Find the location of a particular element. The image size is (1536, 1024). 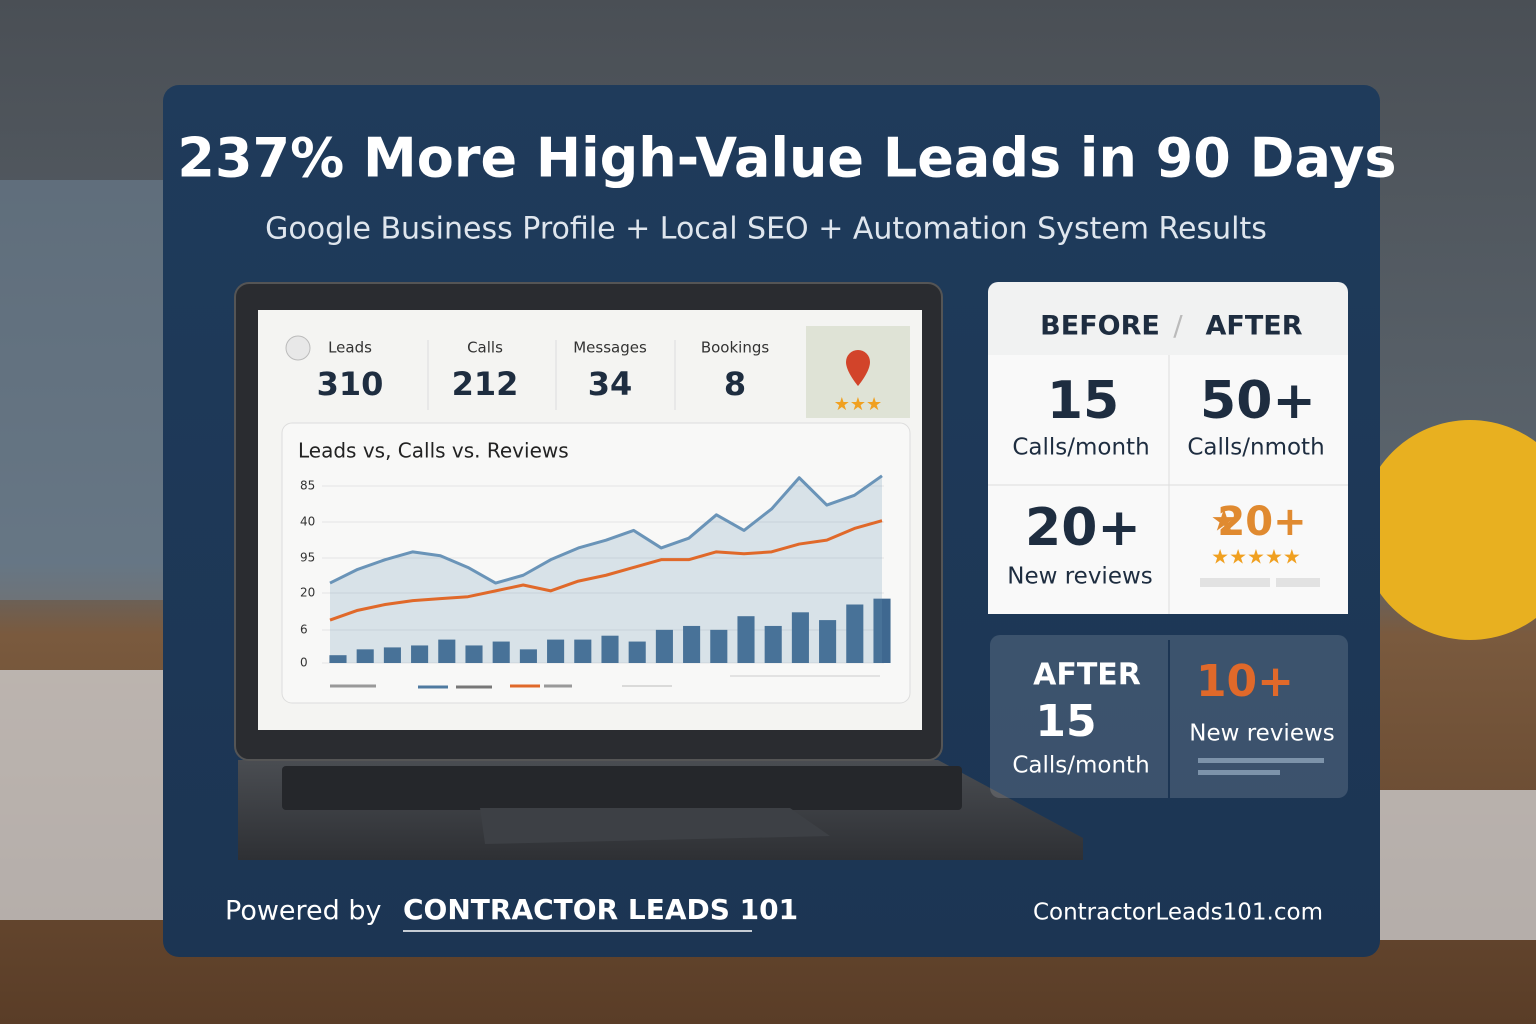

star-icon: ★ is located at coordinates (1224, 521).